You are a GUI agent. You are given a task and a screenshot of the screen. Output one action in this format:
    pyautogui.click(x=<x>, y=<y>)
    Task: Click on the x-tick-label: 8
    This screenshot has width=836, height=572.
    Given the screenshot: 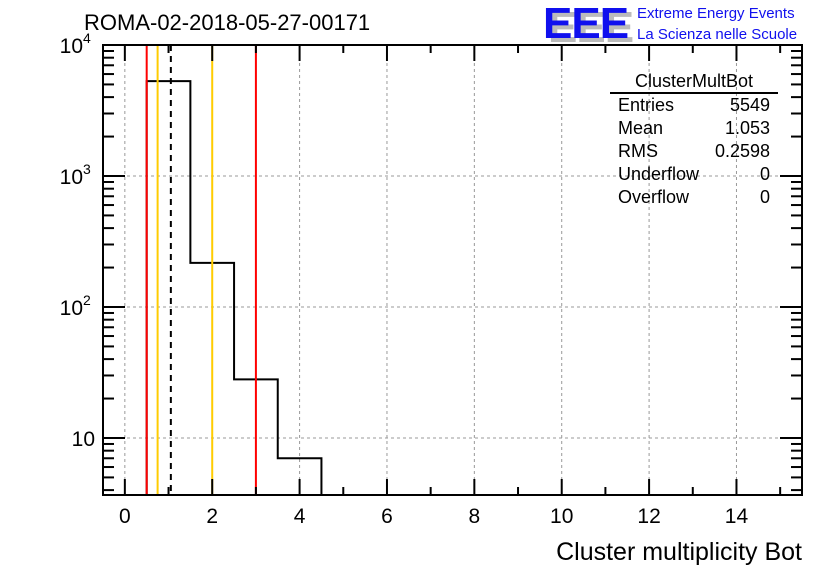 What is the action you would take?
    pyautogui.click(x=475, y=516)
    